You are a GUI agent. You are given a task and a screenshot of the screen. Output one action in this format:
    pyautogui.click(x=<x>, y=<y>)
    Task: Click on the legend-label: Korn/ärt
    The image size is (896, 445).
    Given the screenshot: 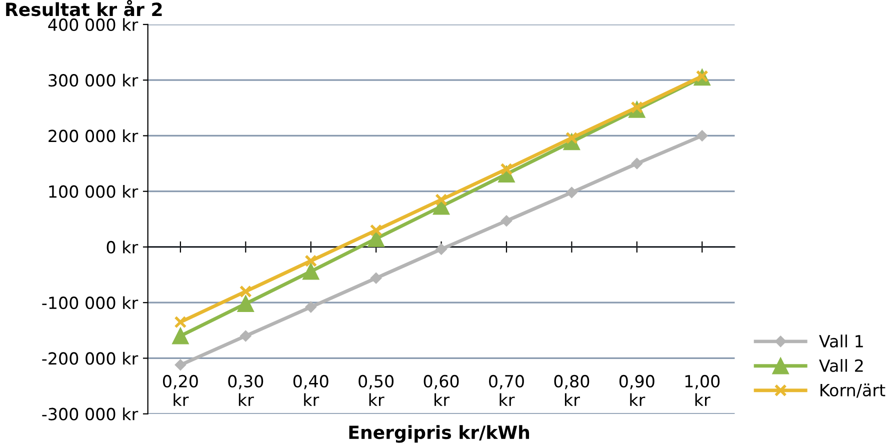 What is the action you would take?
    pyautogui.click(x=853, y=391)
    